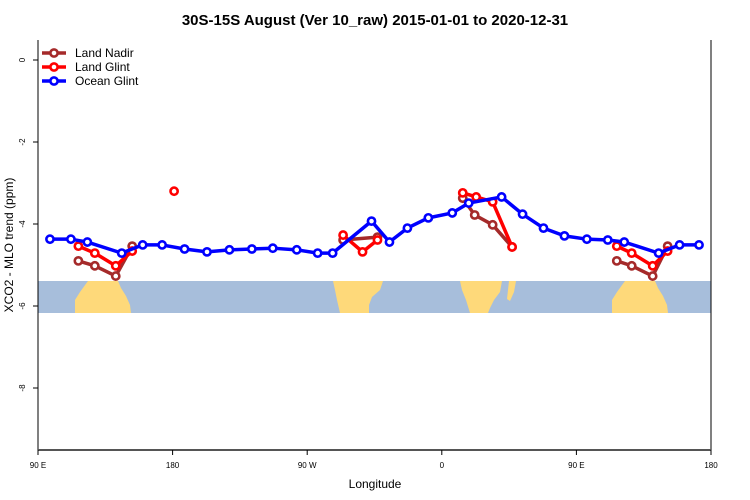  What do you see at coordinates (22, 142) in the screenshot?
I see `y-tick-label: -2` at bounding box center [22, 142].